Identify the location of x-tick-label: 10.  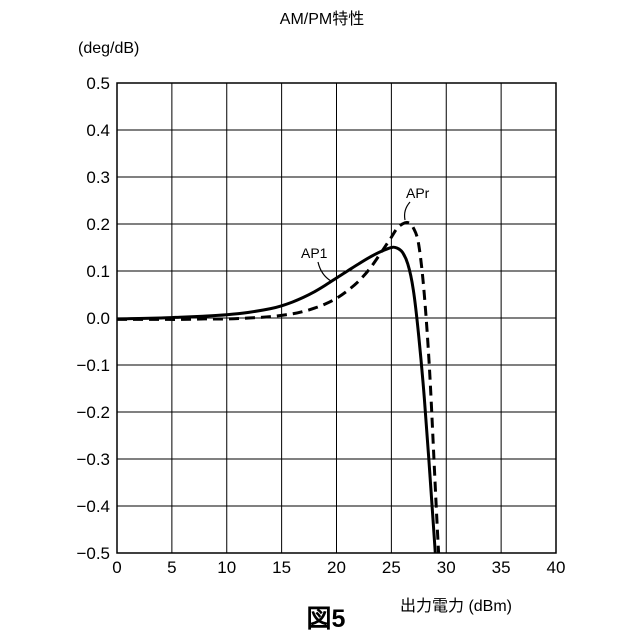
(226, 567).